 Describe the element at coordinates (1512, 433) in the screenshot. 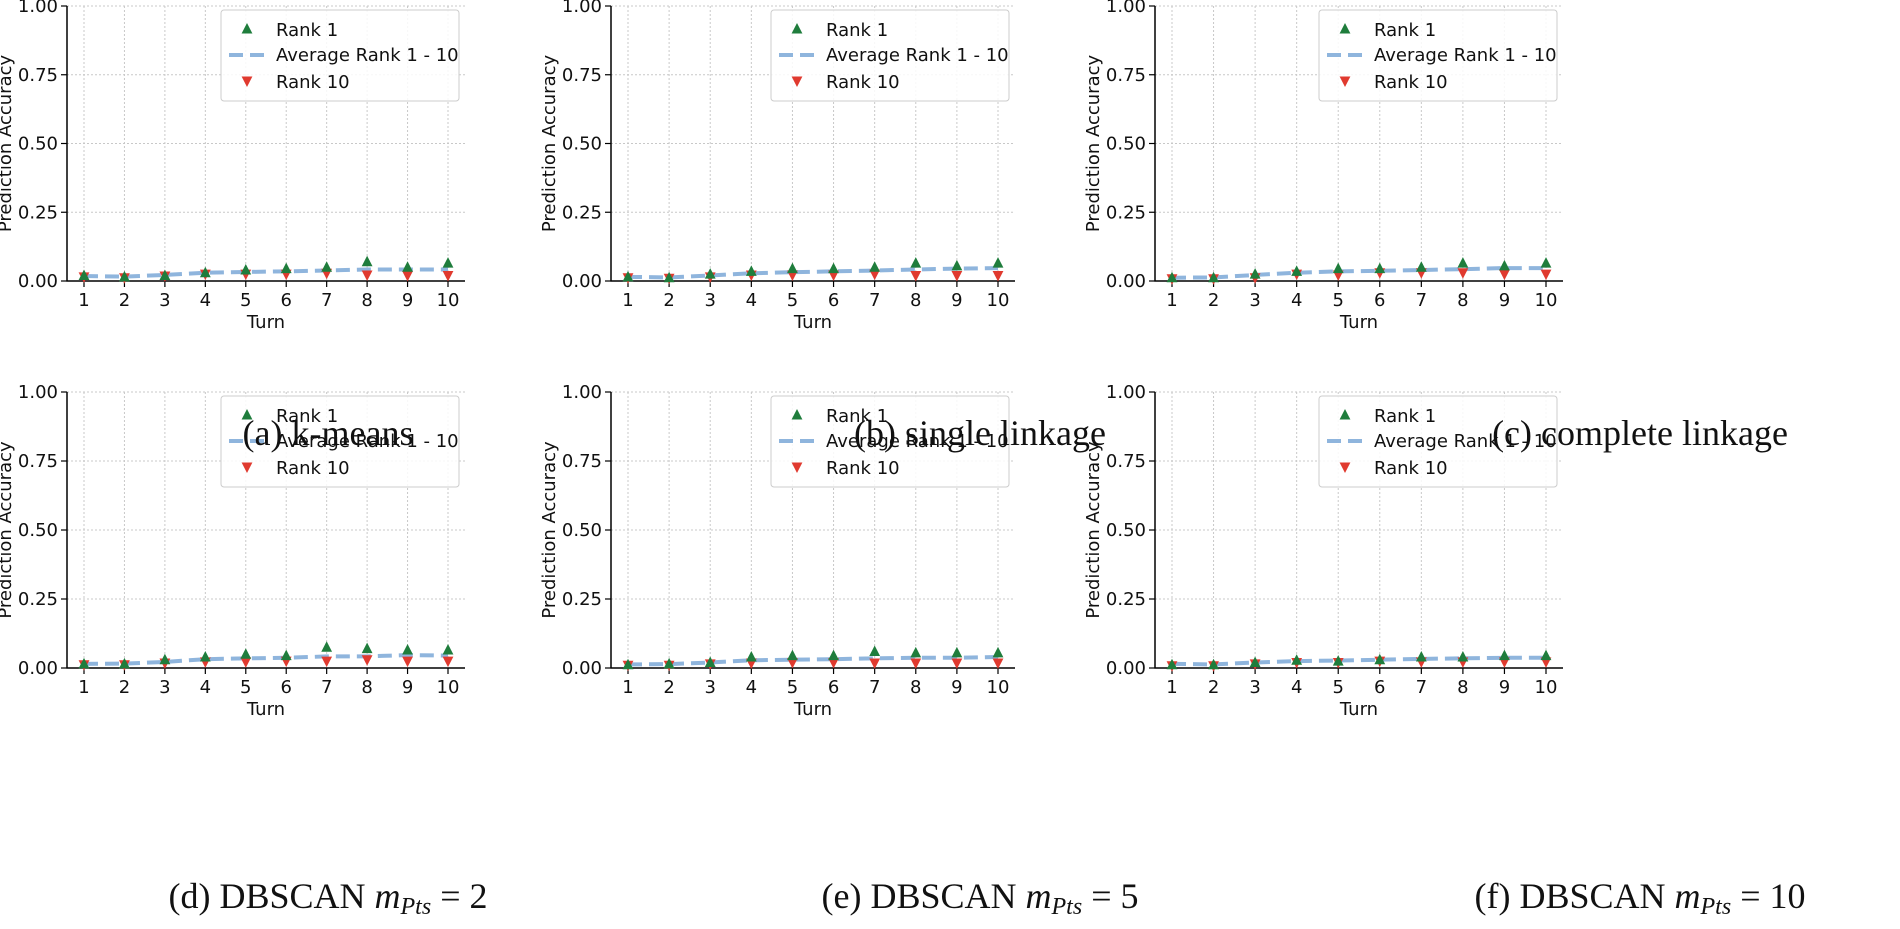

I see `caption-label: (c)` at that location.